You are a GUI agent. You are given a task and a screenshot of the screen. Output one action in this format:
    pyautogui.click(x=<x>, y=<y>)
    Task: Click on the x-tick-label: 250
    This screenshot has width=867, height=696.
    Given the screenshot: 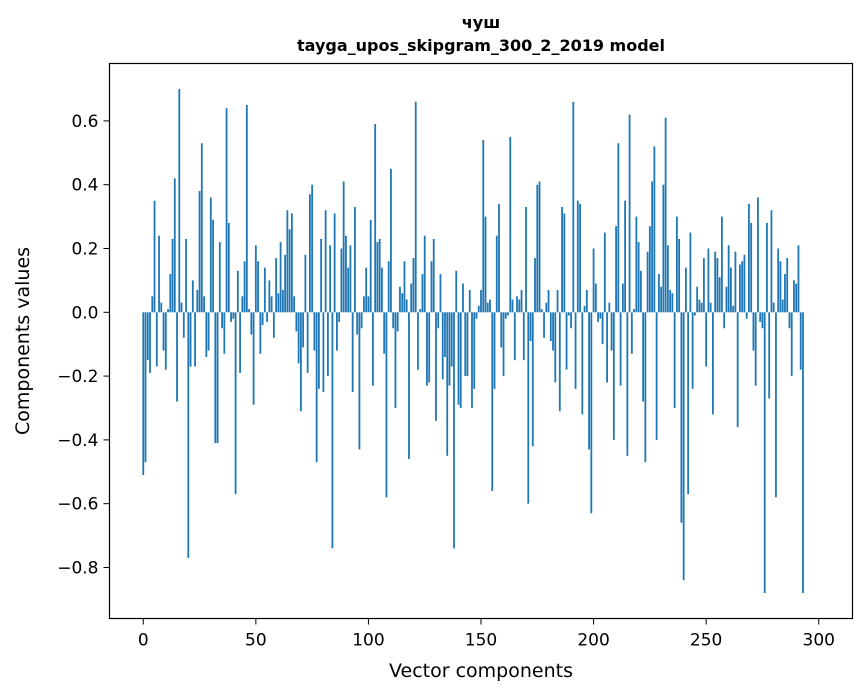 What is the action you would take?
    pyautogui.click(x=706, y=641)
    